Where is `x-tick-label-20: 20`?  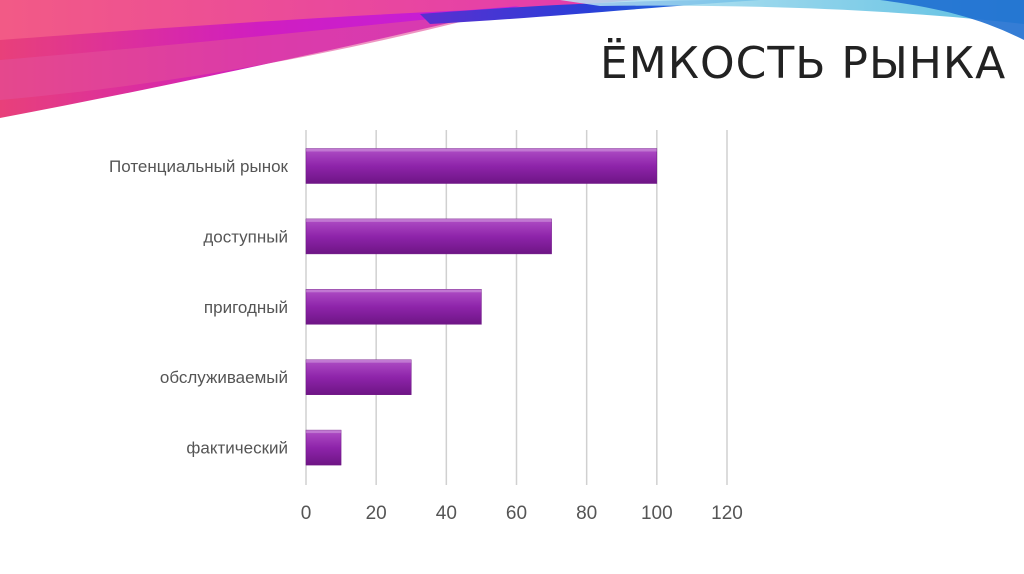
x-tick-label-20: 20 is located at coordinates (376, 513).